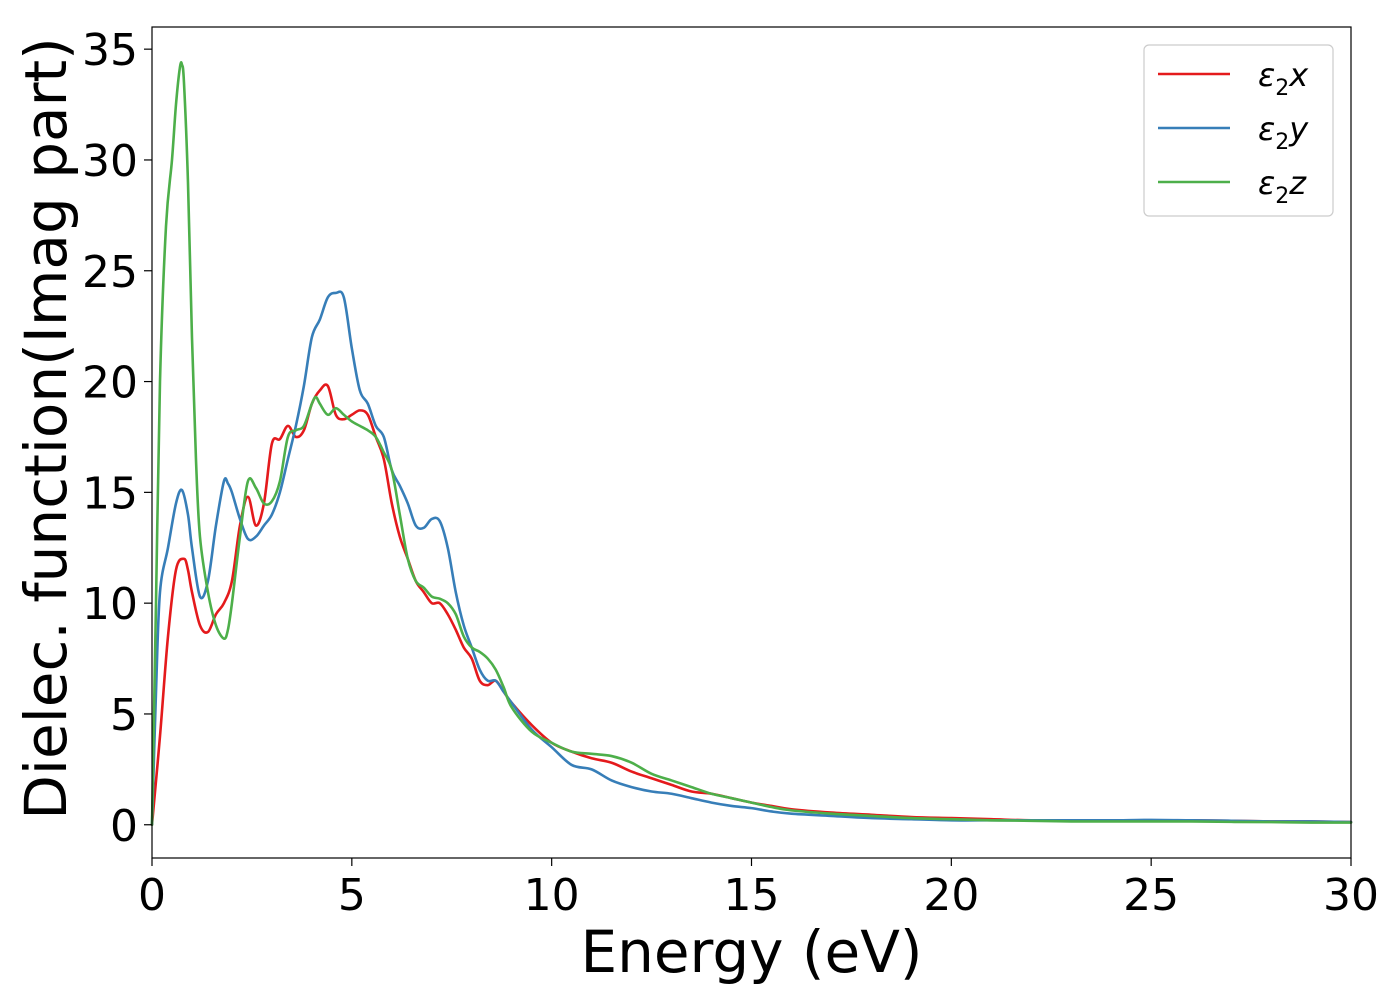  What do you see at coordinates (1283, 78) in the screenshot?
I see `legend-label: ε2x` at bounding box center [1283, 78].